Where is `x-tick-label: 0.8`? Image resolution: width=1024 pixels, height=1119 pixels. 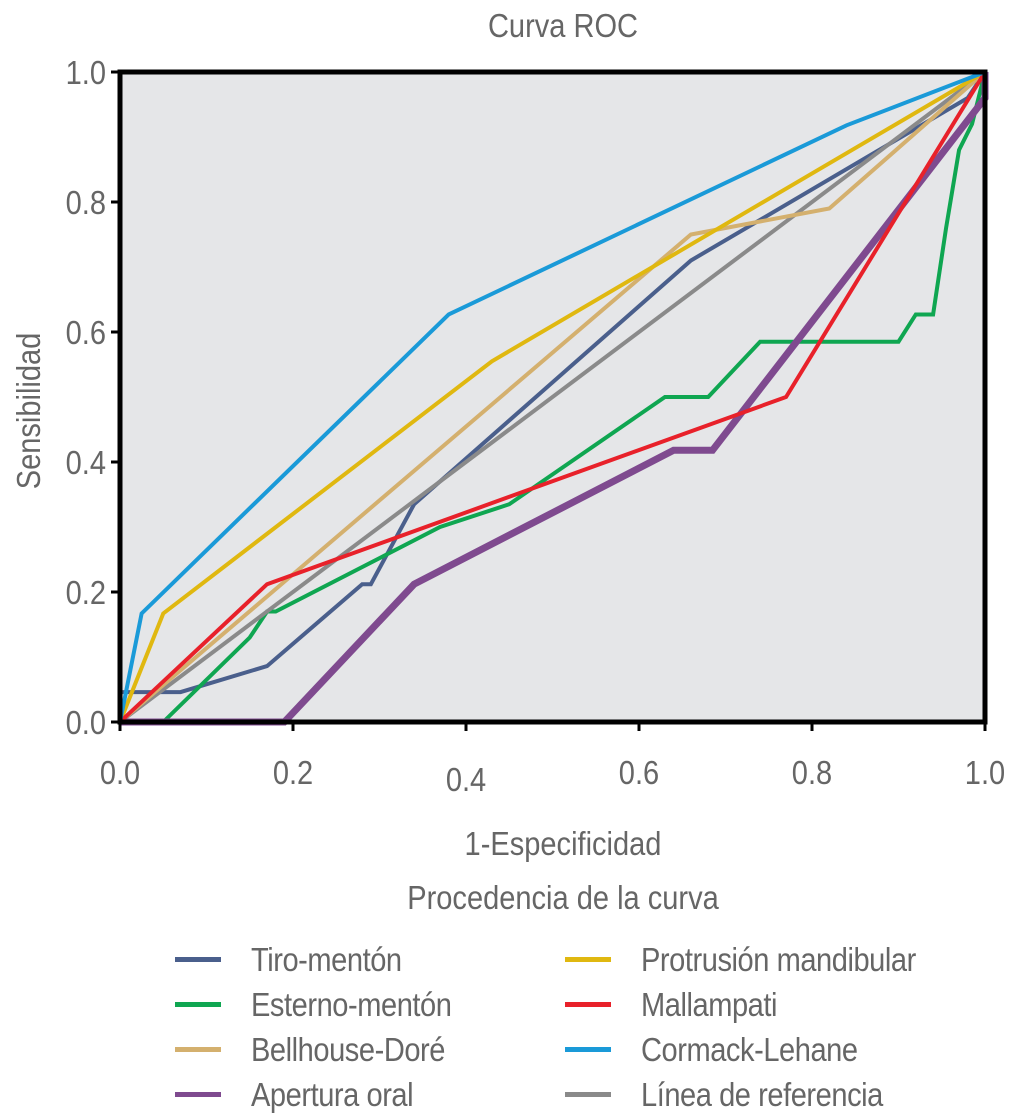
x-tick-label: 0.8 is located at coordinates (812, 772).